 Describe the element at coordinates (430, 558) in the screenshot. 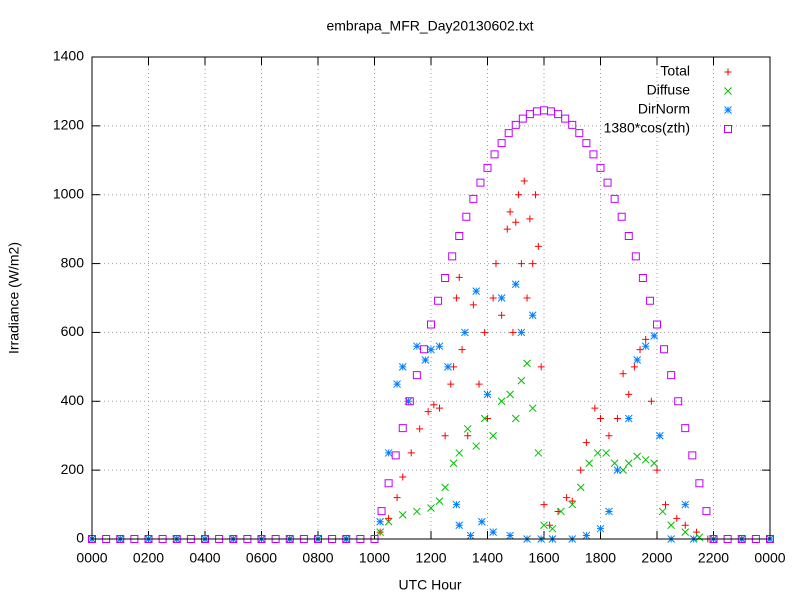

I see `x-tick-label: 1200` at that location.